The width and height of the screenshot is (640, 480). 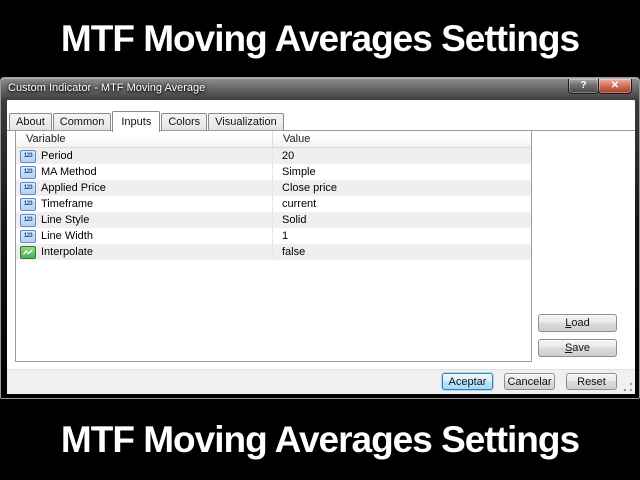 I want to click on load-button: Load, so click(x=577, y=323).